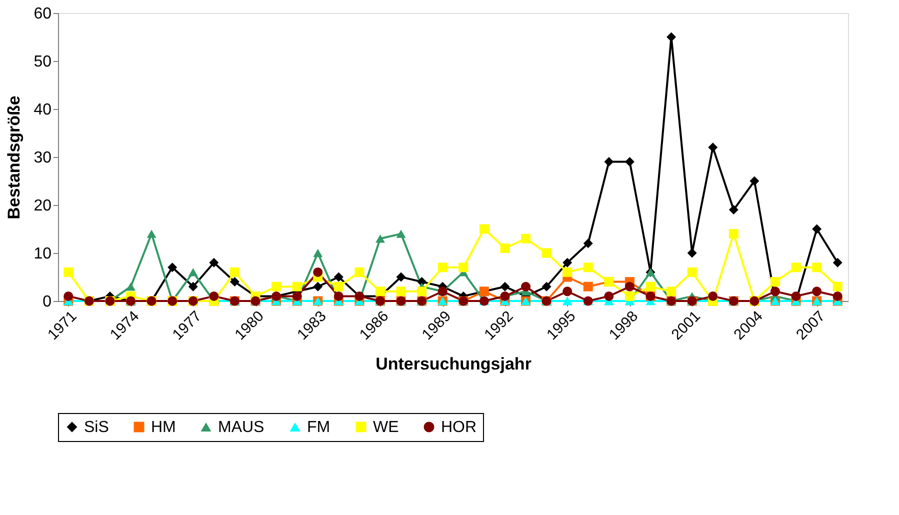 The height and width of the screenshot is (515, 899). What do you see at coordinates (43, 158) in the screenshot?
I see `y-tick-label: 30` at bounding box center [43, 158].